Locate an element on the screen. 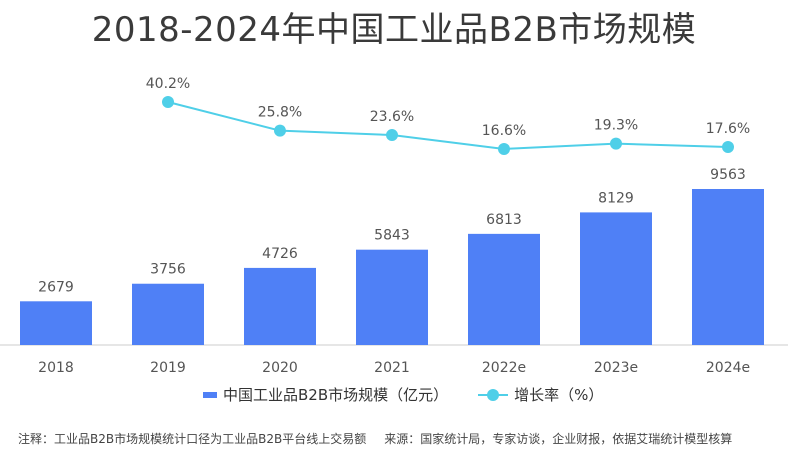 This screenshot has height=457, width=788. bar-value-label: 2679 is located at coordinates (56, 287).